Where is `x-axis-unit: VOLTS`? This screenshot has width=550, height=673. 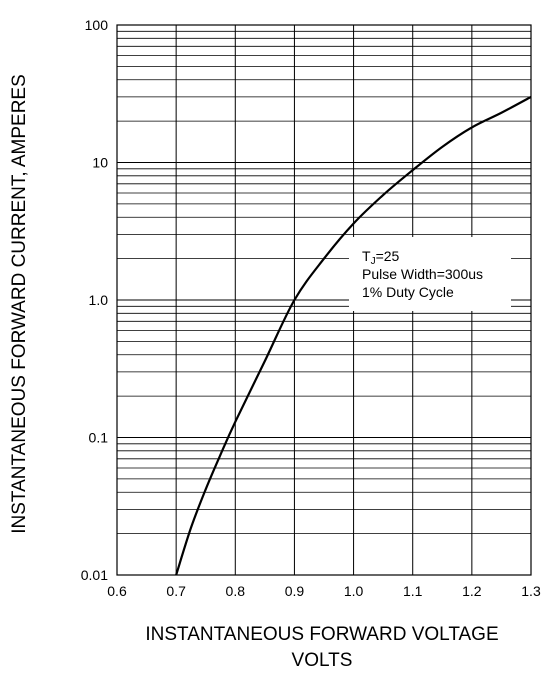 x-axis-unit: VOLTS is located at coordinates (322, 660).